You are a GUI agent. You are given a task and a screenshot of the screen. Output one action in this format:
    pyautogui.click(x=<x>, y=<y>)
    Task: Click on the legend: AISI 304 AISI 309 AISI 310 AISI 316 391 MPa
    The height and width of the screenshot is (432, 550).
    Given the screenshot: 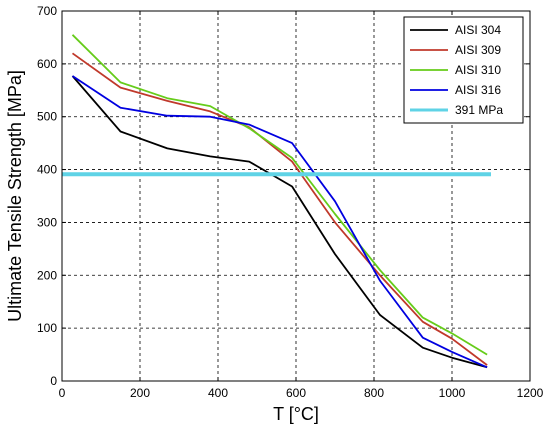 What is the action you would take?
    pyautogui.click(x=463, y=70)
    